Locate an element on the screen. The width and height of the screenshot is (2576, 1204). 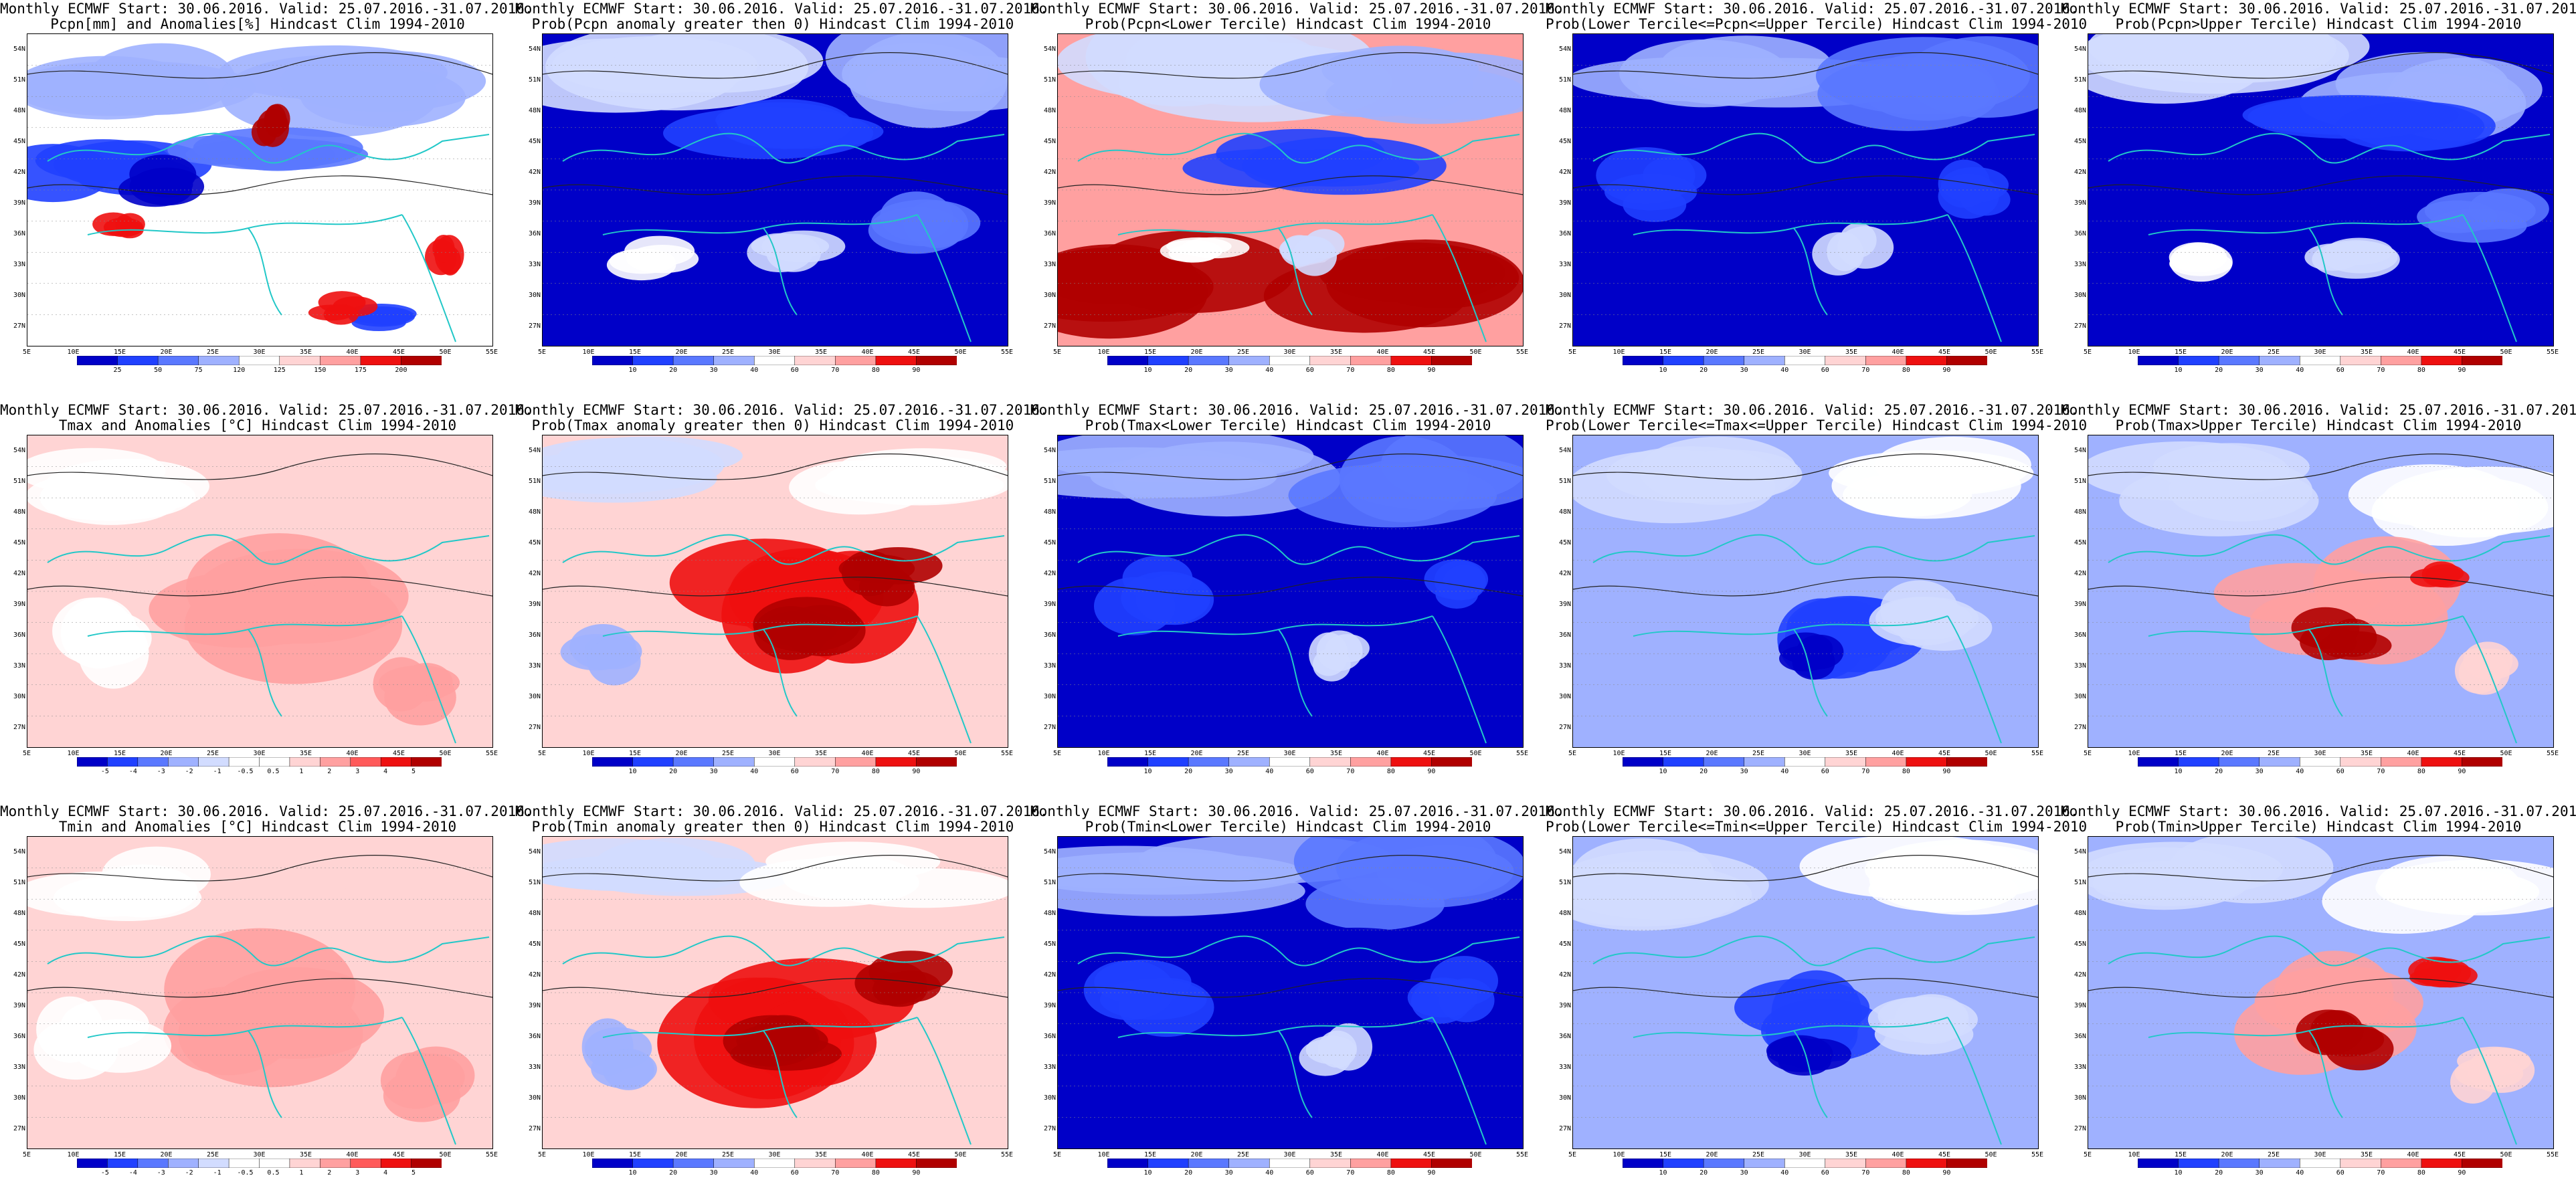
colorbar-label: 90 is located at coordinates (1432, 370).